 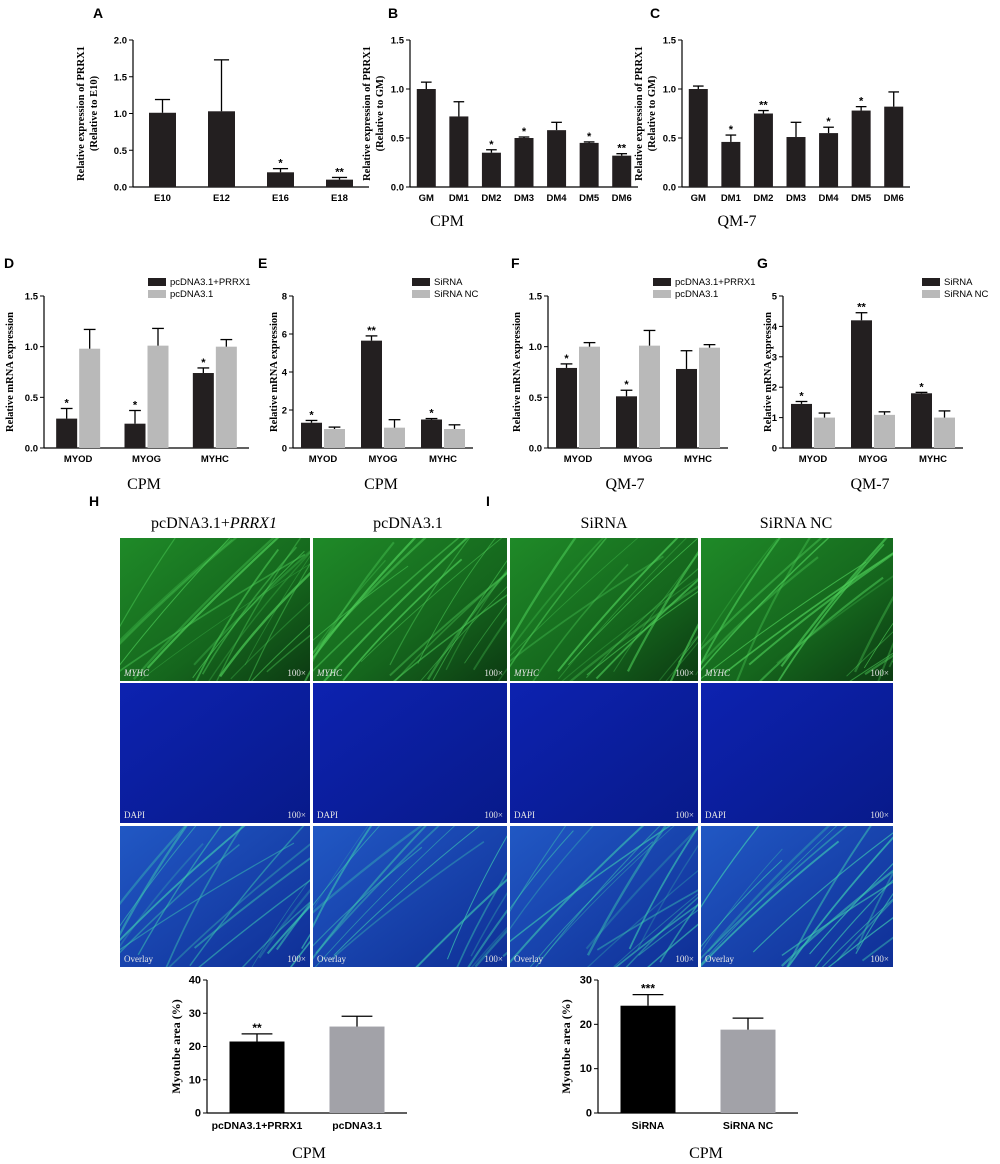 I want to click on micrograph-label: DAPI, so click(x=524, y=815).